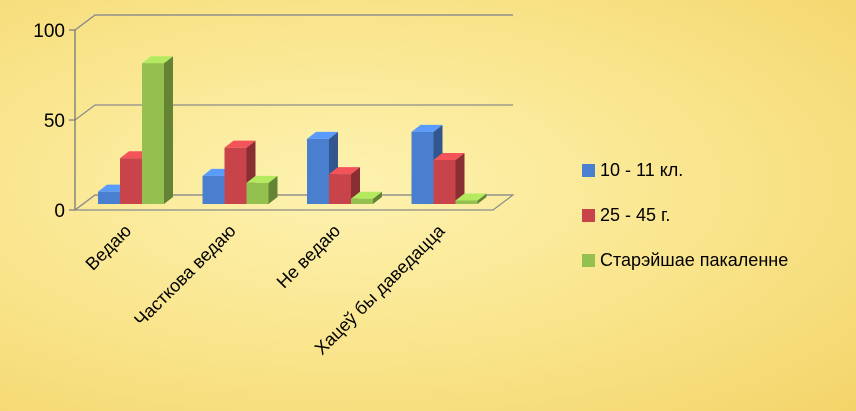 The image size is (856, 411). Describe the element at coordinates (108, 247) in the screenshot. I see `x-axis-label: Ведаю` at that location.